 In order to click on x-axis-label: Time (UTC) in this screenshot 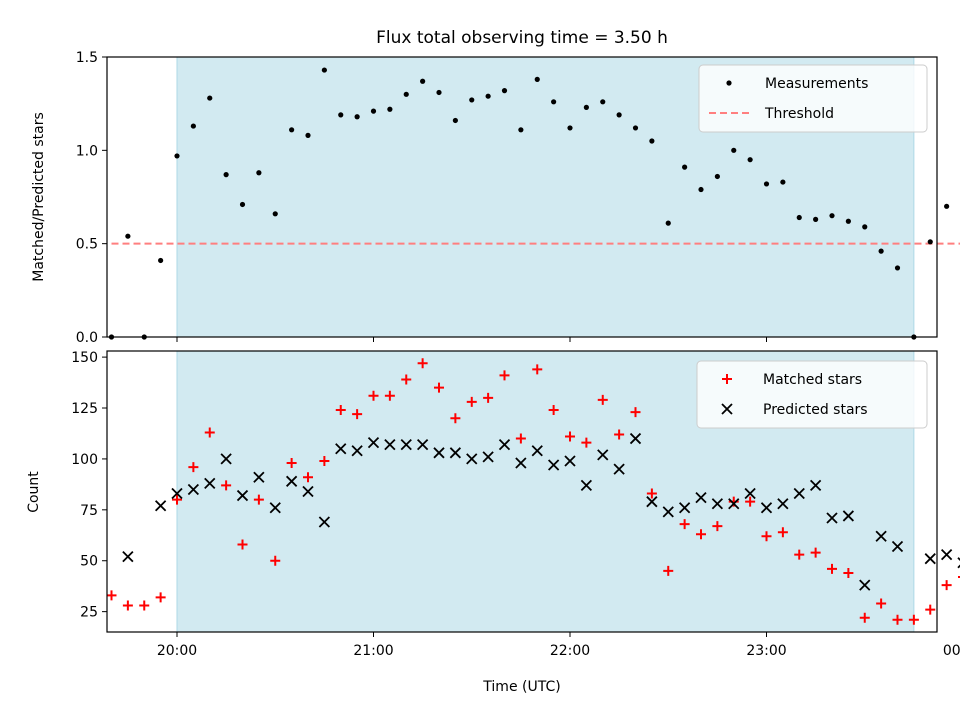, I will do `click(521, 687)`.